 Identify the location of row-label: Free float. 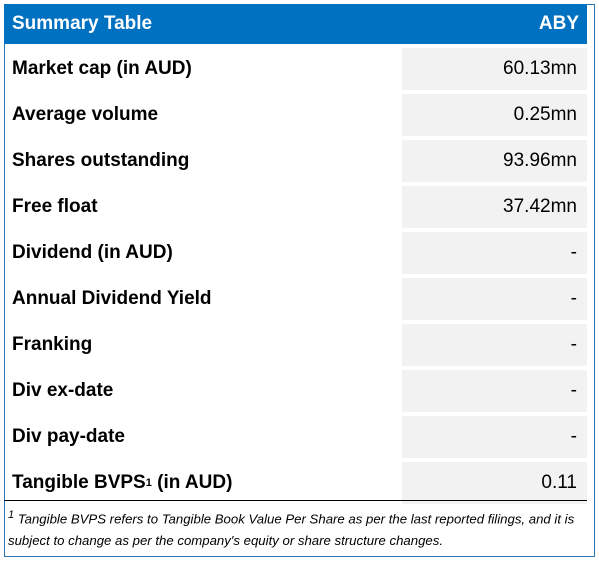
(55, 206).